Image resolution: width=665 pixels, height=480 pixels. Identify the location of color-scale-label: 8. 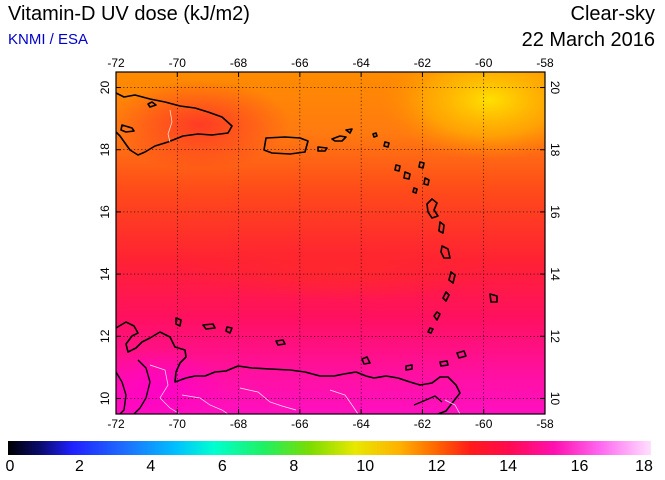
(294, 466).